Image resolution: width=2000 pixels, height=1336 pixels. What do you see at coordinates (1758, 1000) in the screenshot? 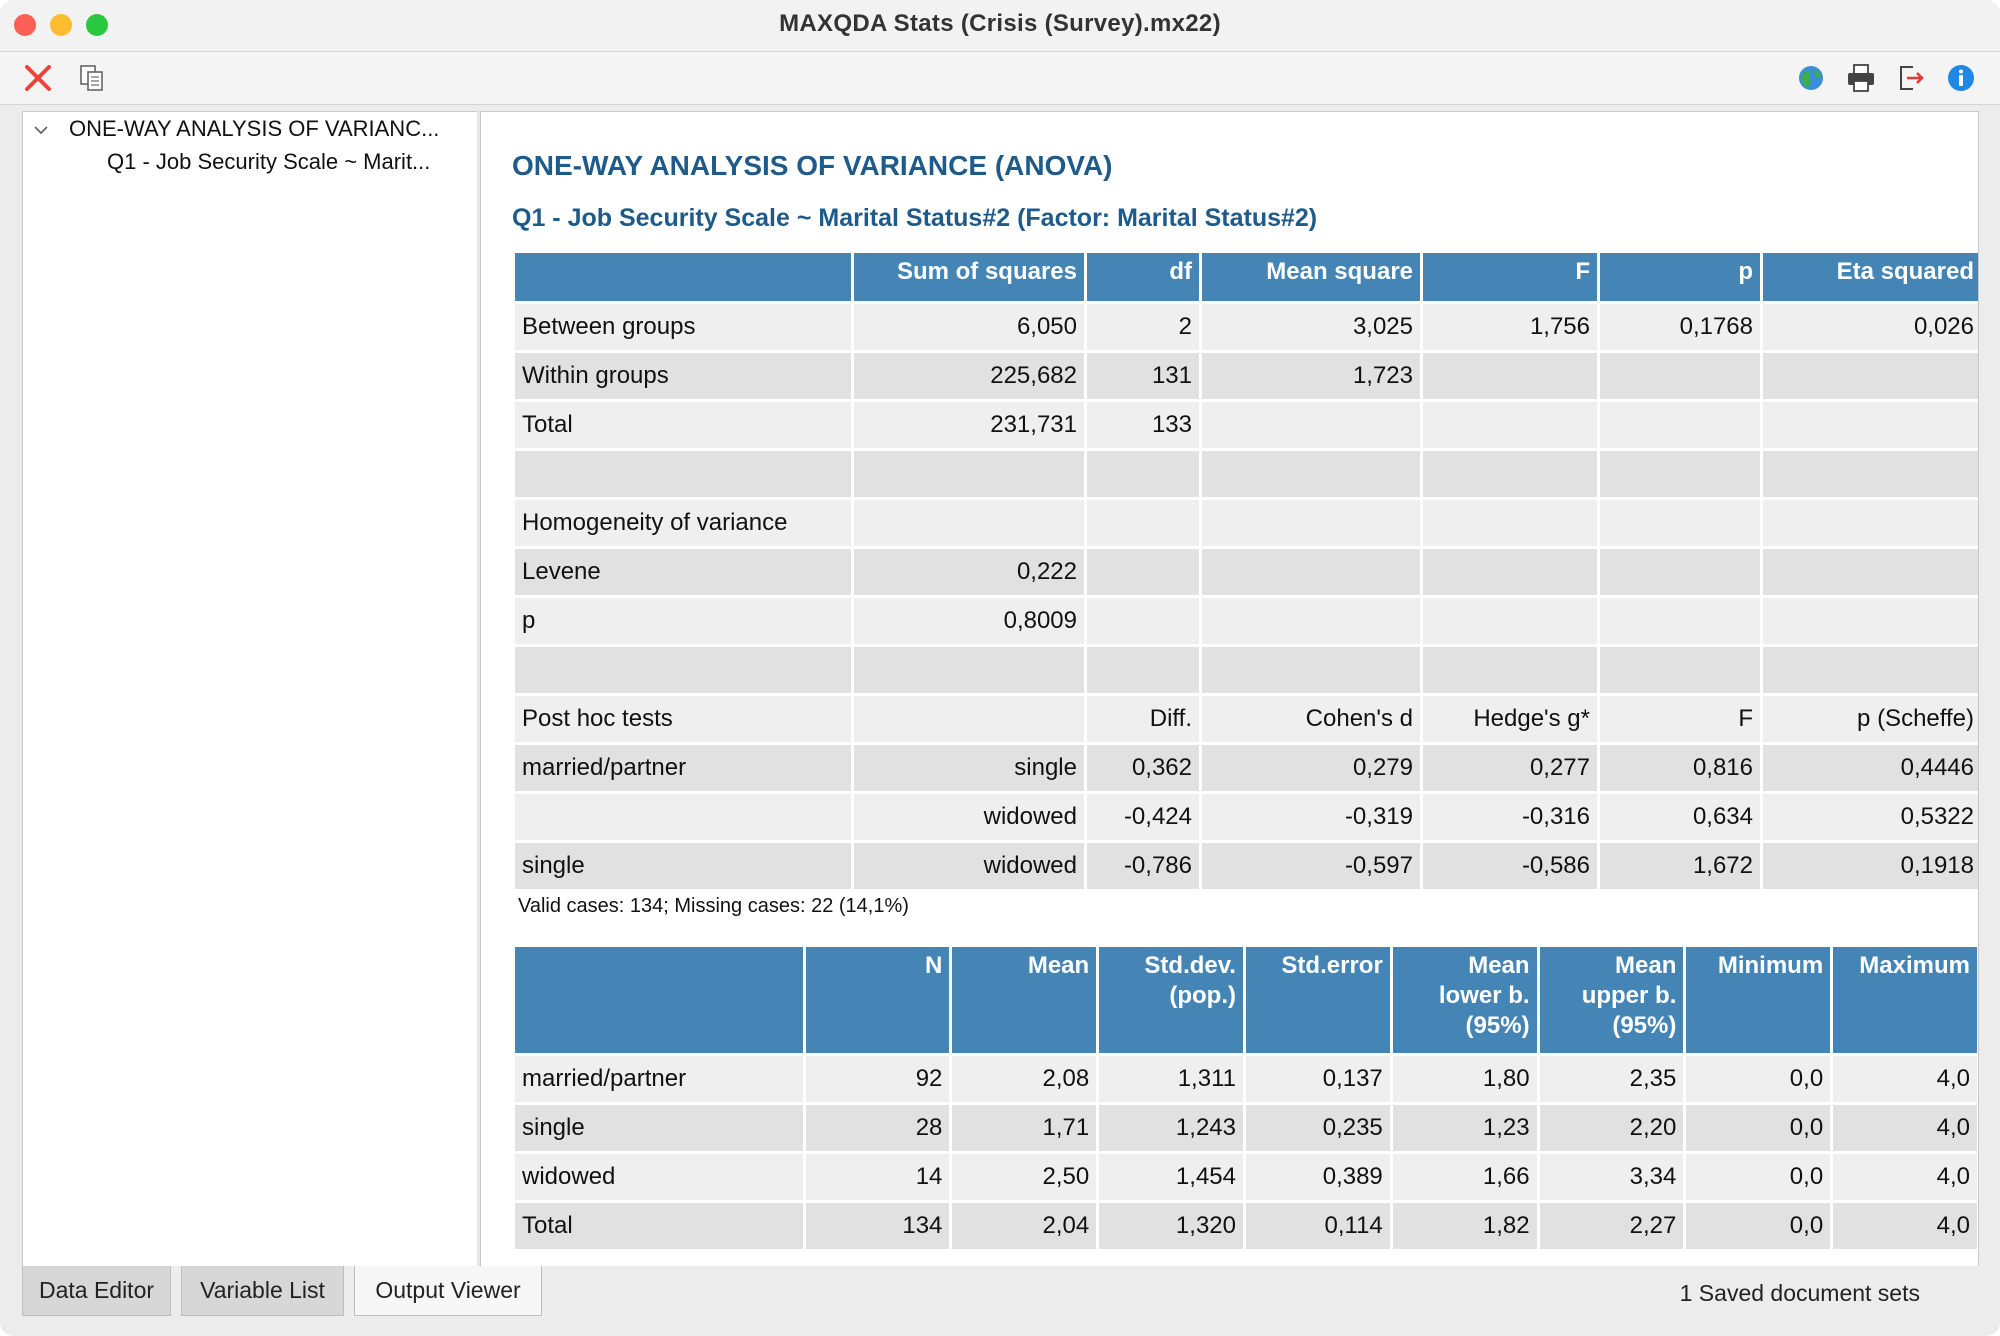
I see `descriptives-header-cell: Minimum` at bounding box center [1758, 1000].